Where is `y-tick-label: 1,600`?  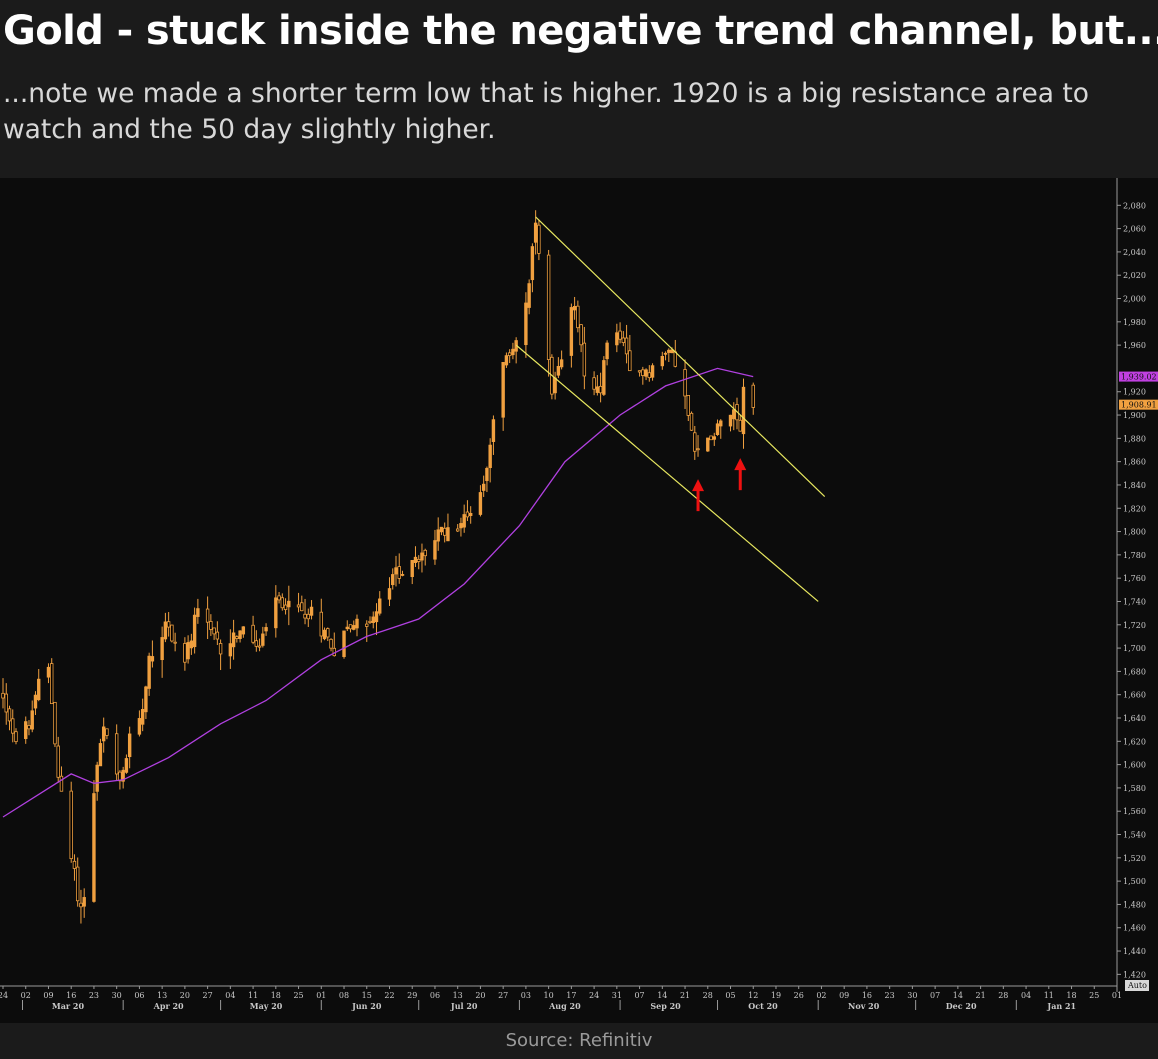 y-tick-label: 1,600 is located at coordinates (1134, 765).